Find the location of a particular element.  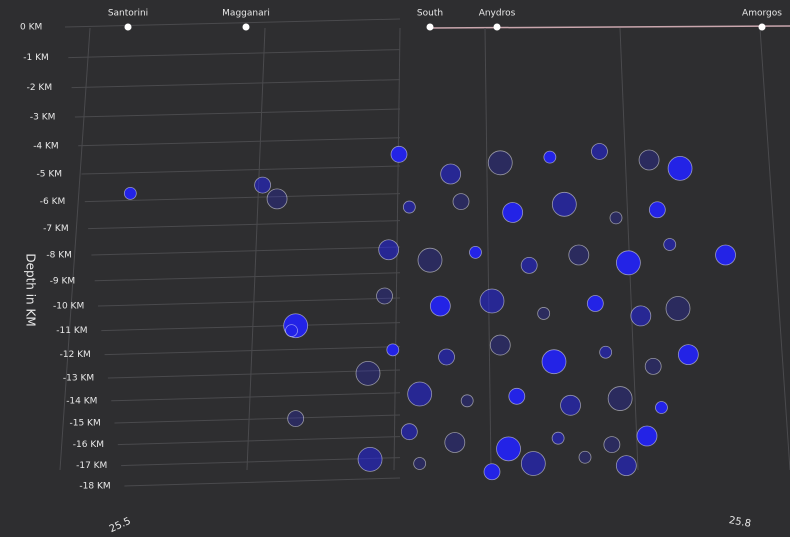

y-tick-label: -15 KM is located at coordinates (85, 424).